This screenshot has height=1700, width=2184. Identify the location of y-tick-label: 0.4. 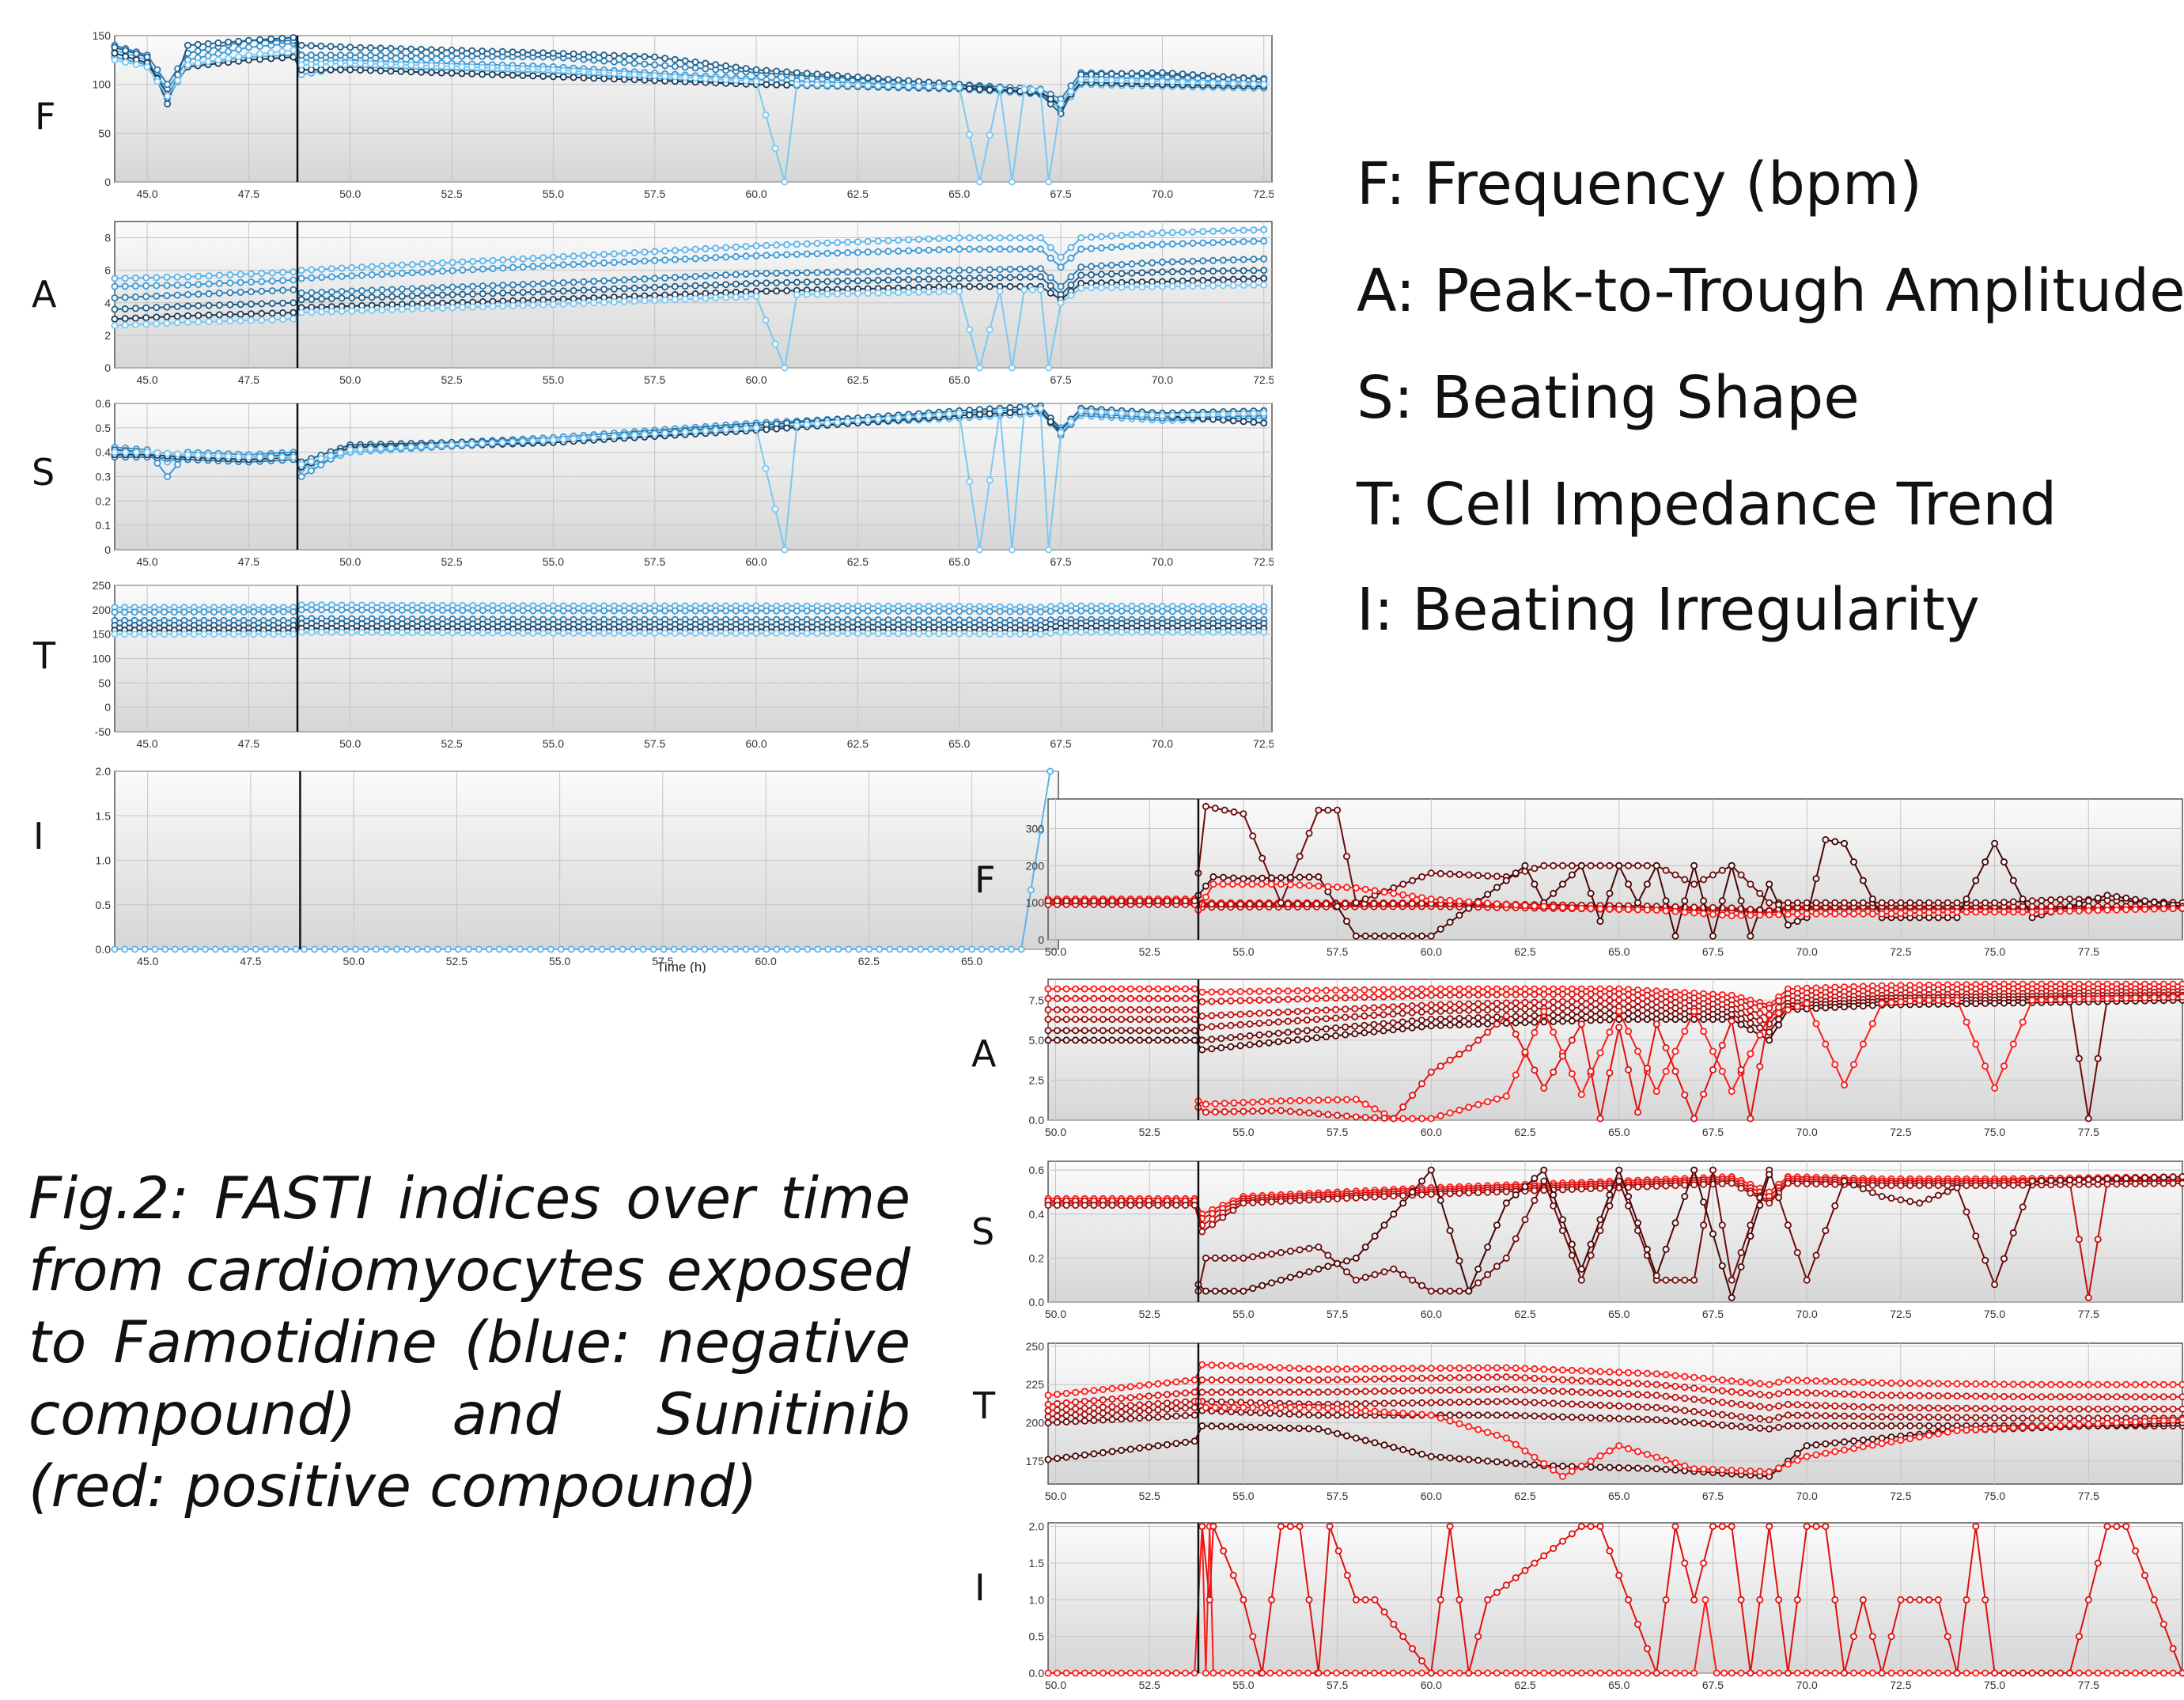
(1037, 1214).